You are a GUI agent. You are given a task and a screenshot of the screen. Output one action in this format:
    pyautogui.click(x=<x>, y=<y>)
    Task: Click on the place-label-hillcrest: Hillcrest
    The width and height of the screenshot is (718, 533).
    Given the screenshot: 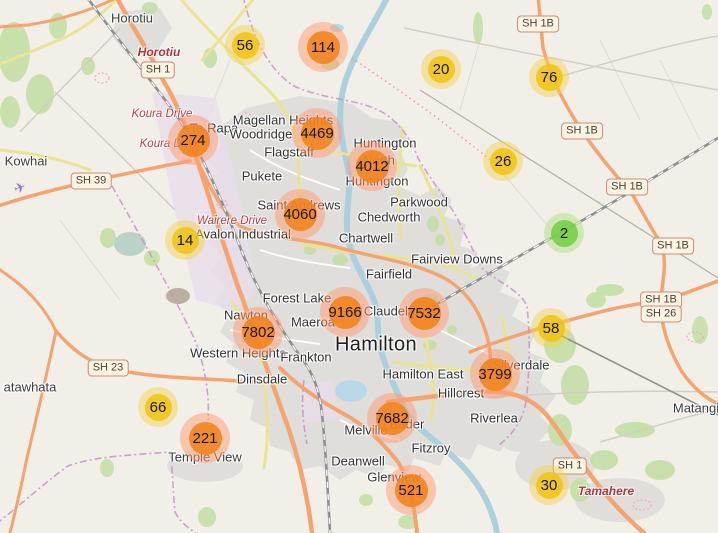 What is the action you would take?
    pyautogui.click(x=461, y=393)
    